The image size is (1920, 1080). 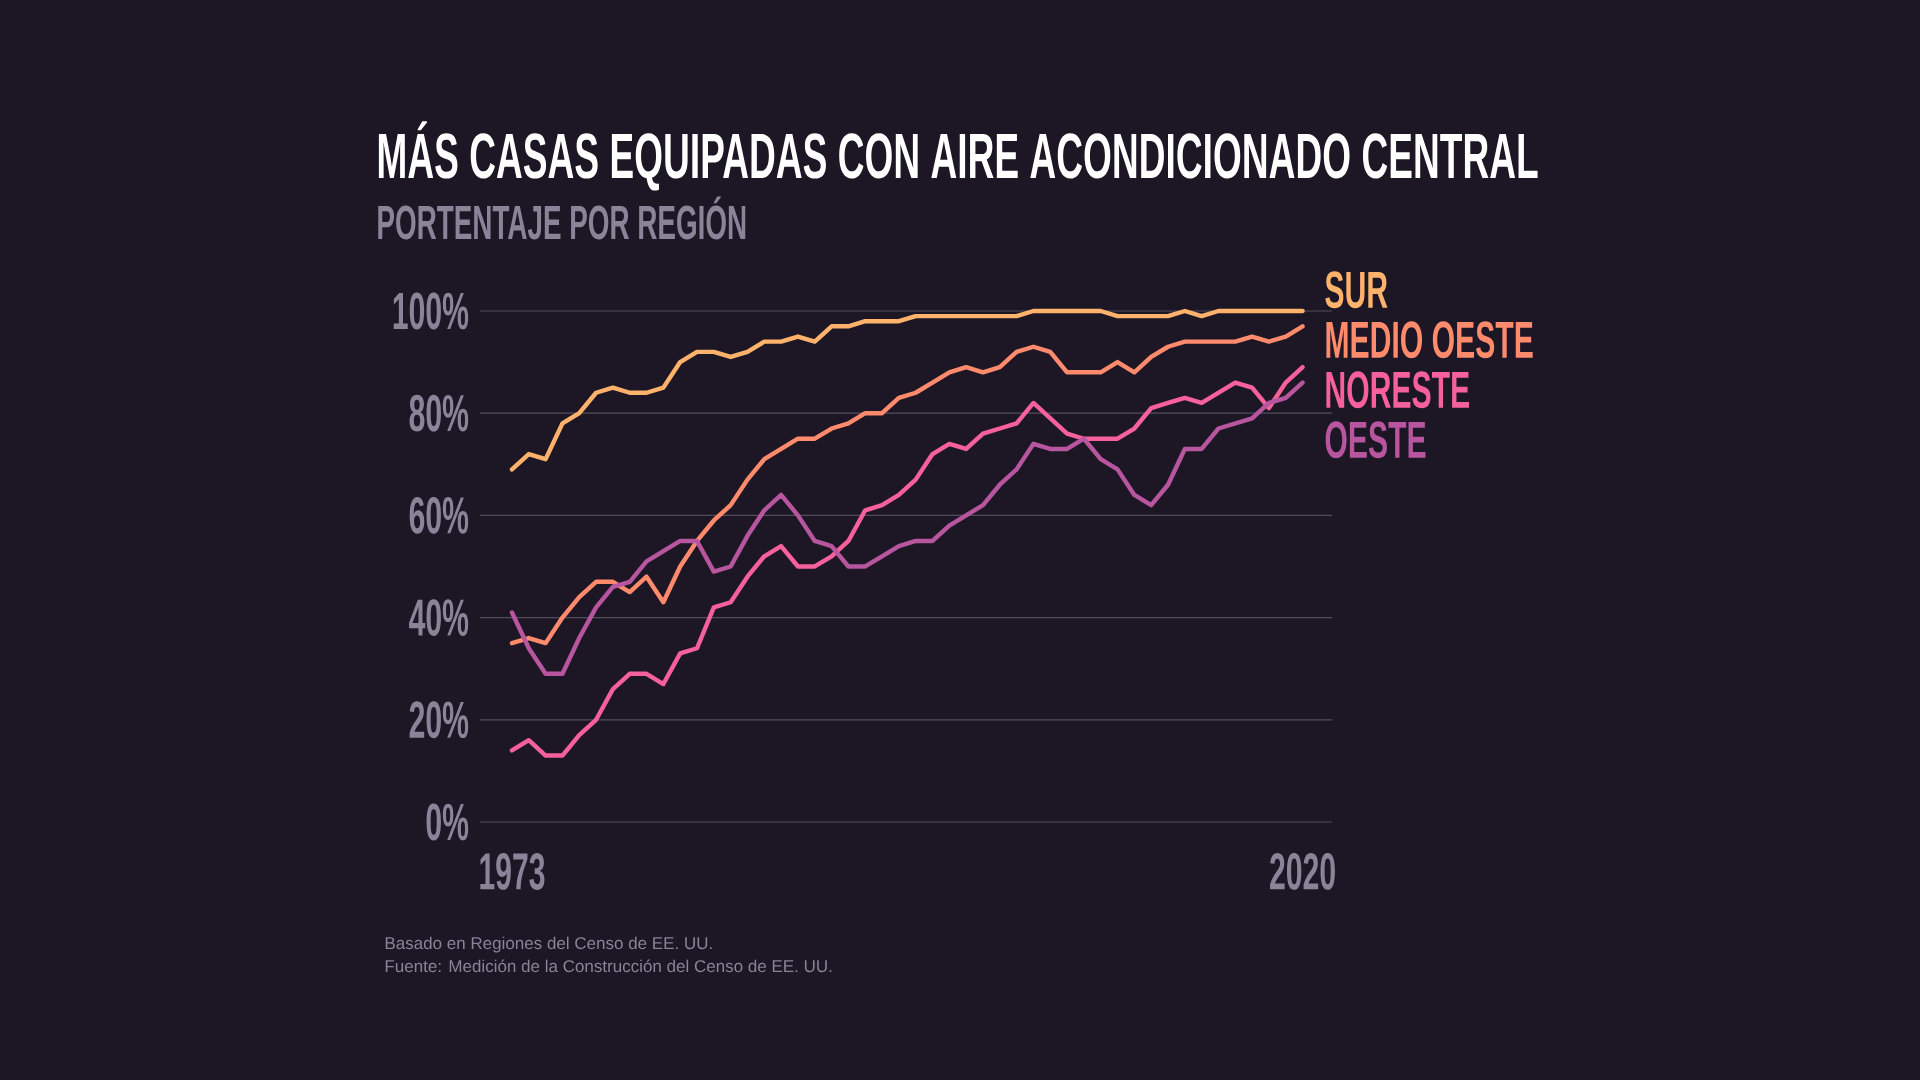 I want to click on y-tick-label: 80%, so click(x=439, y=413).